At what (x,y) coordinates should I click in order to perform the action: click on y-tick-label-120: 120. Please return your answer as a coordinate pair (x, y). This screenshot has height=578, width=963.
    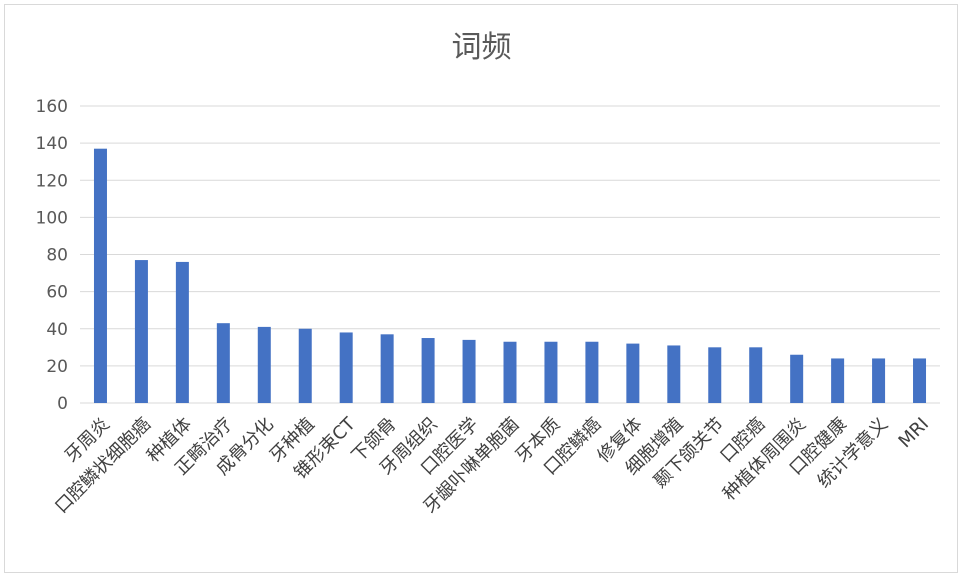
    Looking at the image, I should click on (52, 181).